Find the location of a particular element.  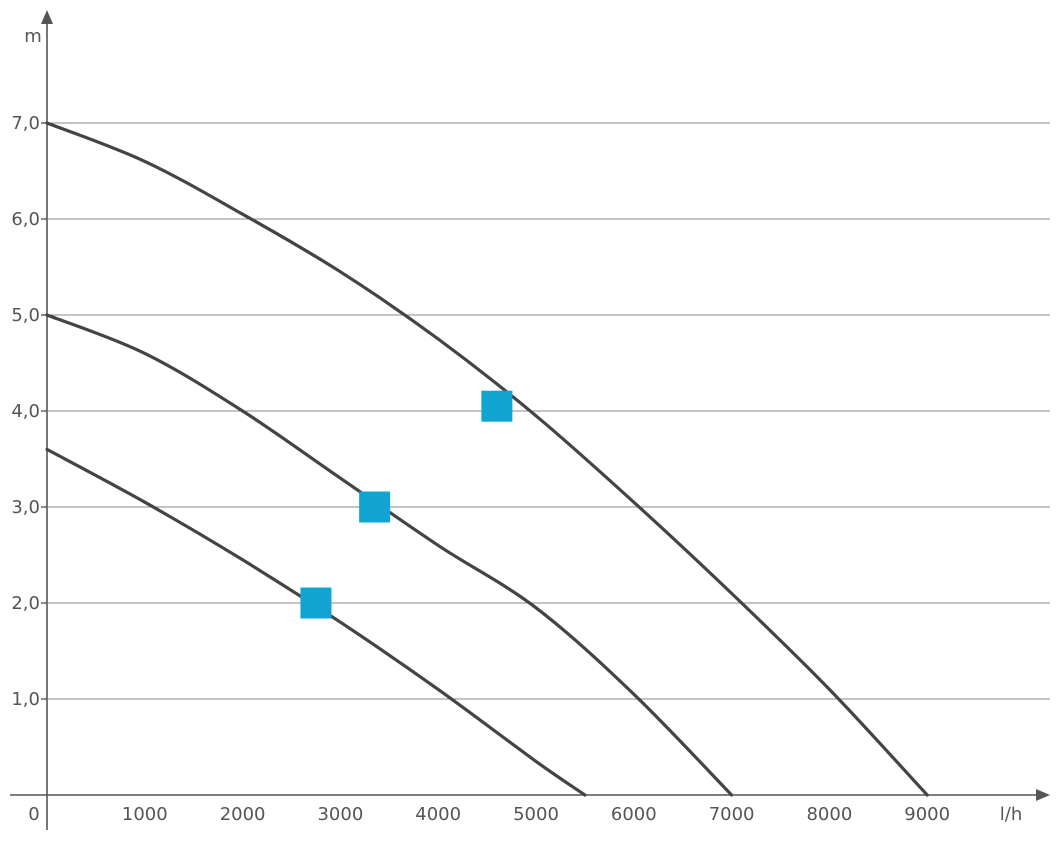

x-tick-label: 7000 is located at coordinates (732, 814).